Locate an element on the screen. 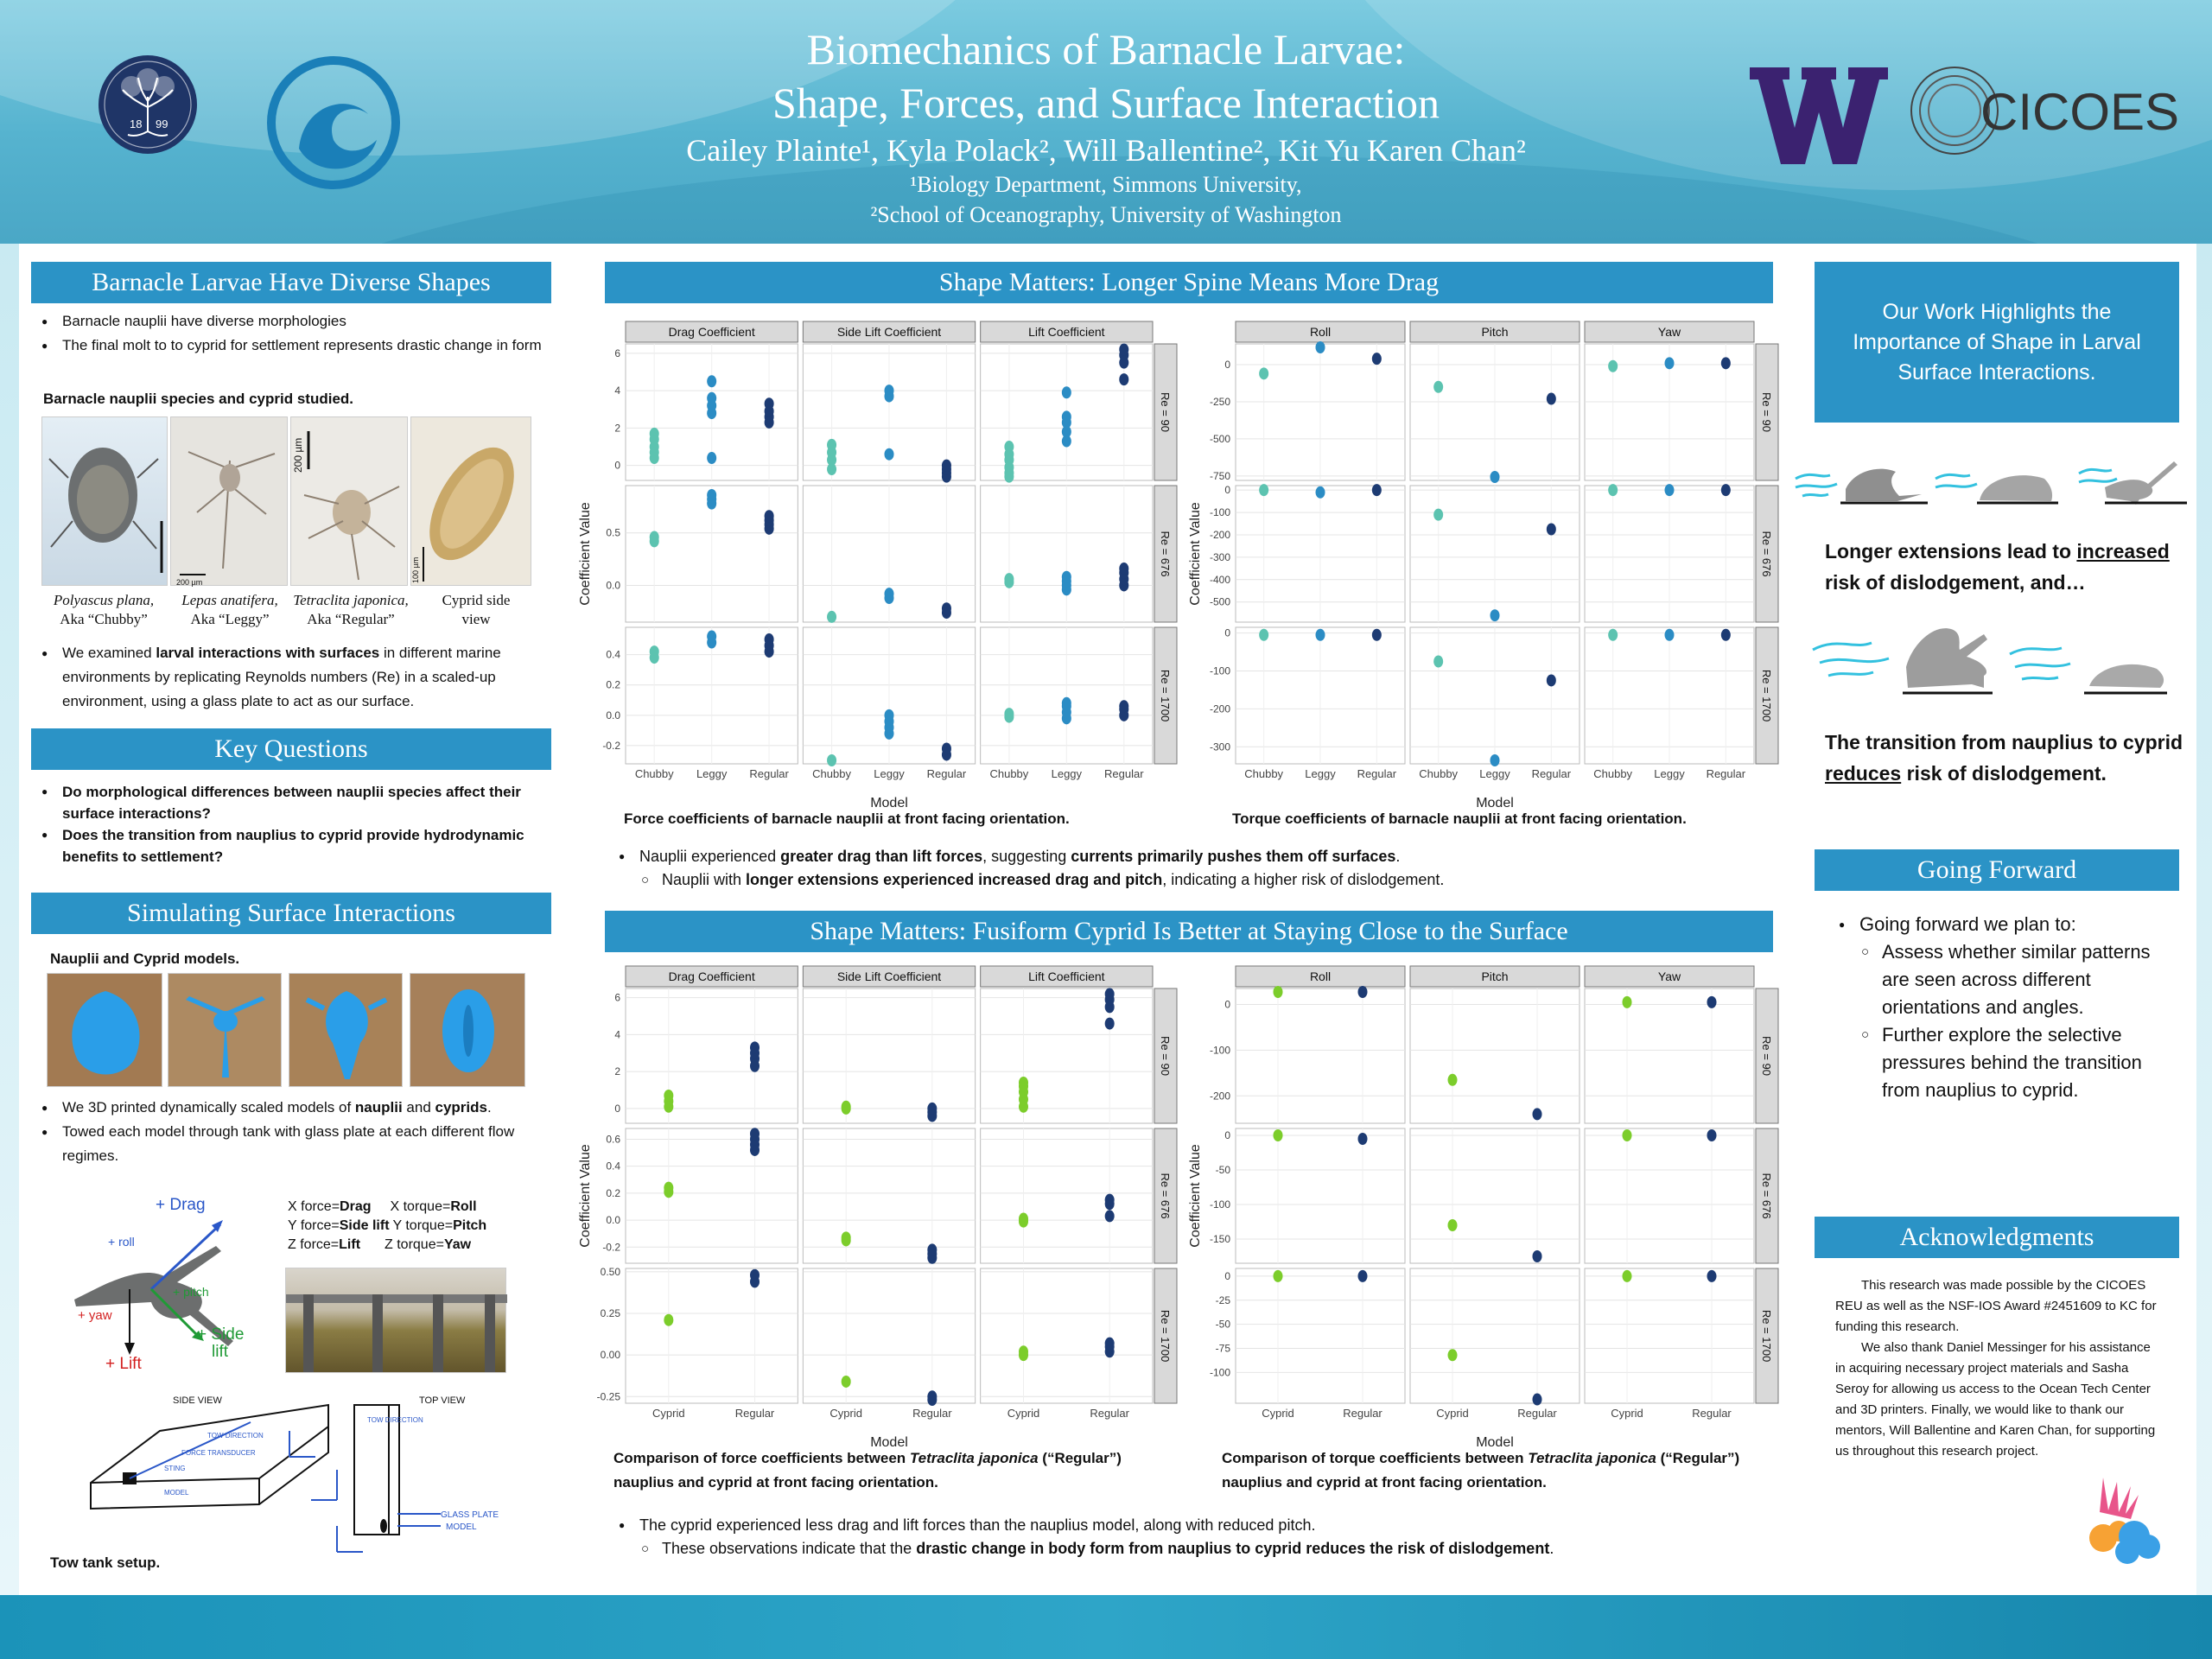  section-simulating: Simulating Surface Interactions is located at coordinates (291, 913).